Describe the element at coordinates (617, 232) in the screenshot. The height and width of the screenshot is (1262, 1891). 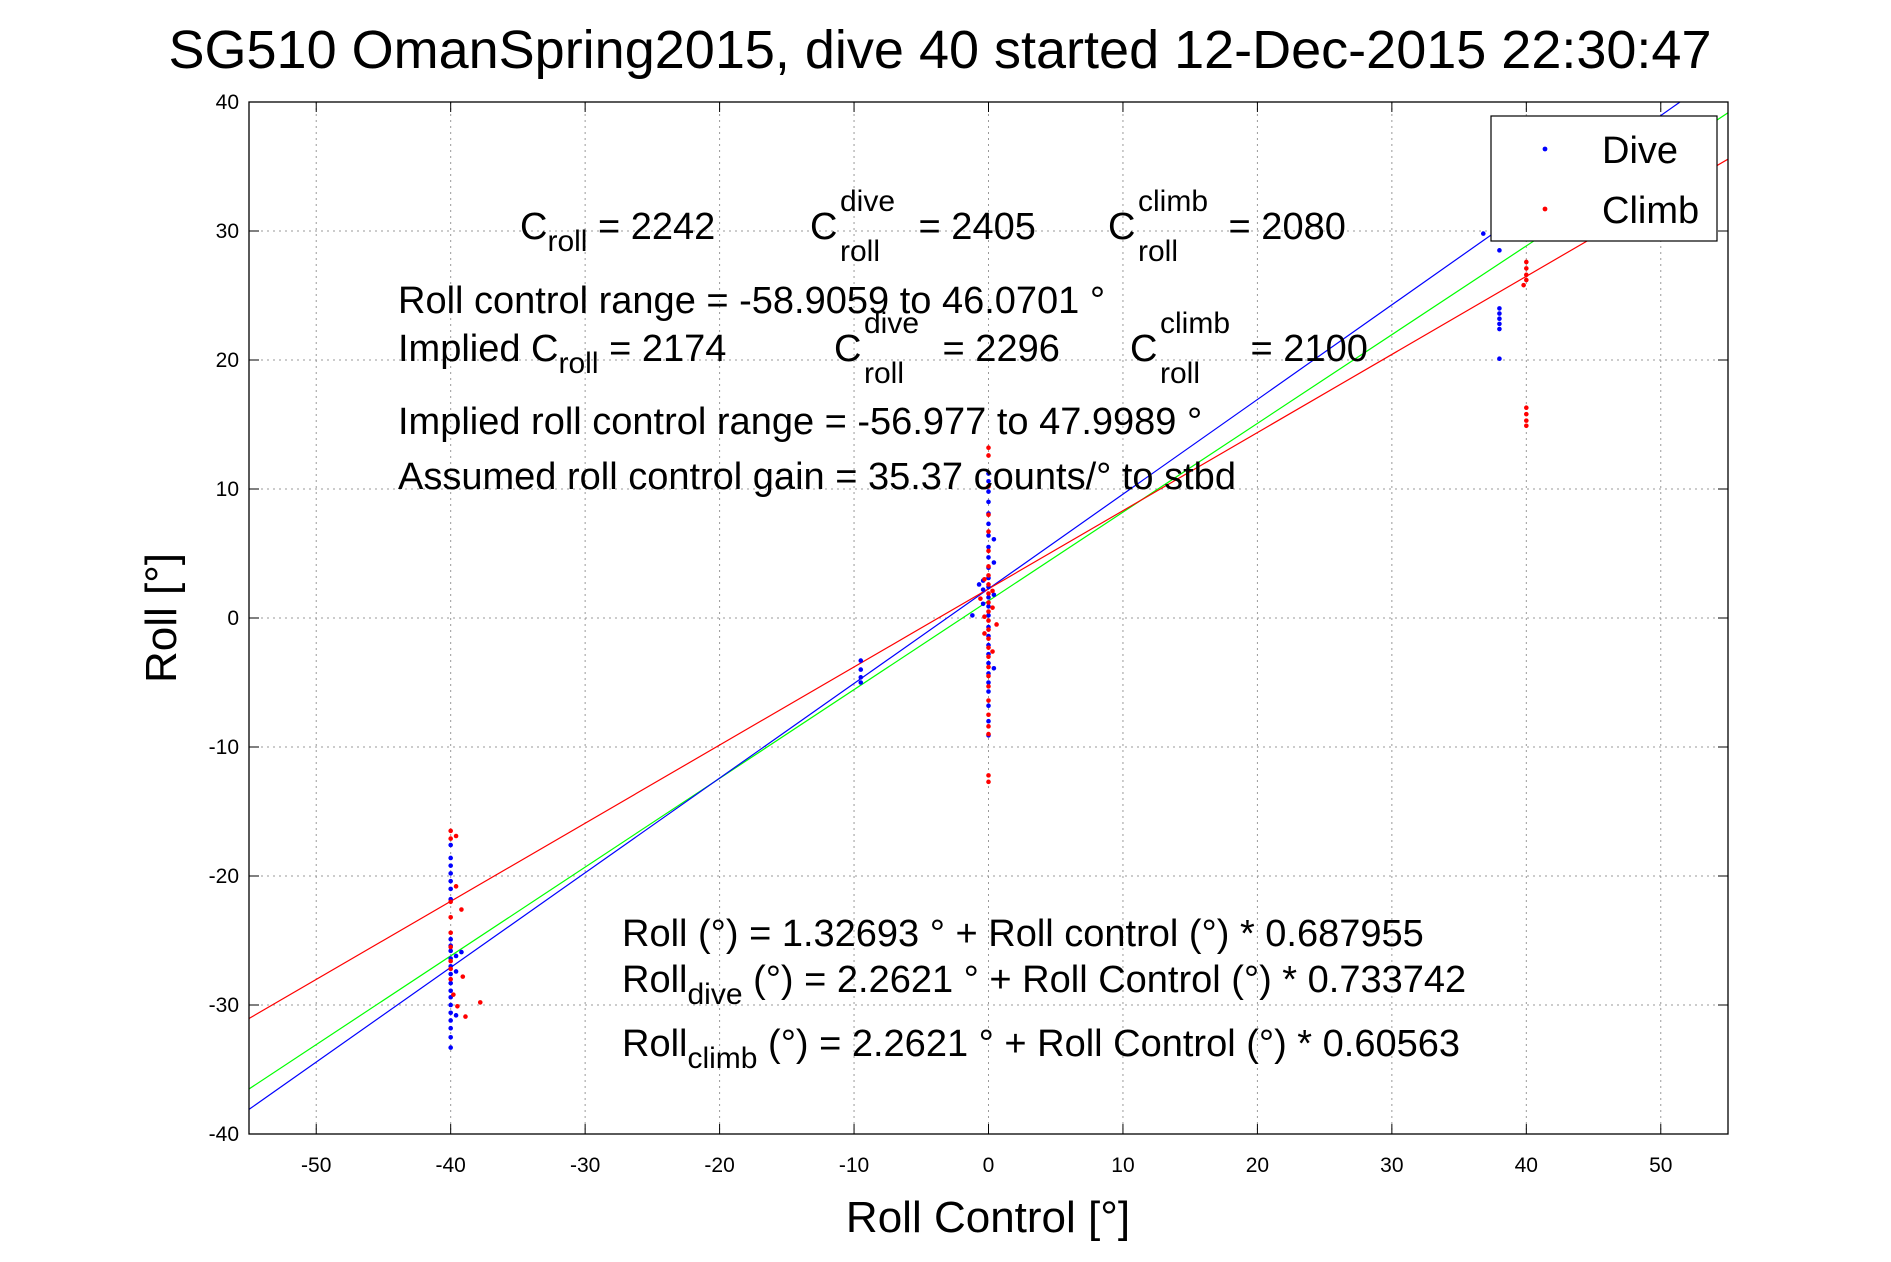
I see `c-roll-text: Croll = 2242` at that location.